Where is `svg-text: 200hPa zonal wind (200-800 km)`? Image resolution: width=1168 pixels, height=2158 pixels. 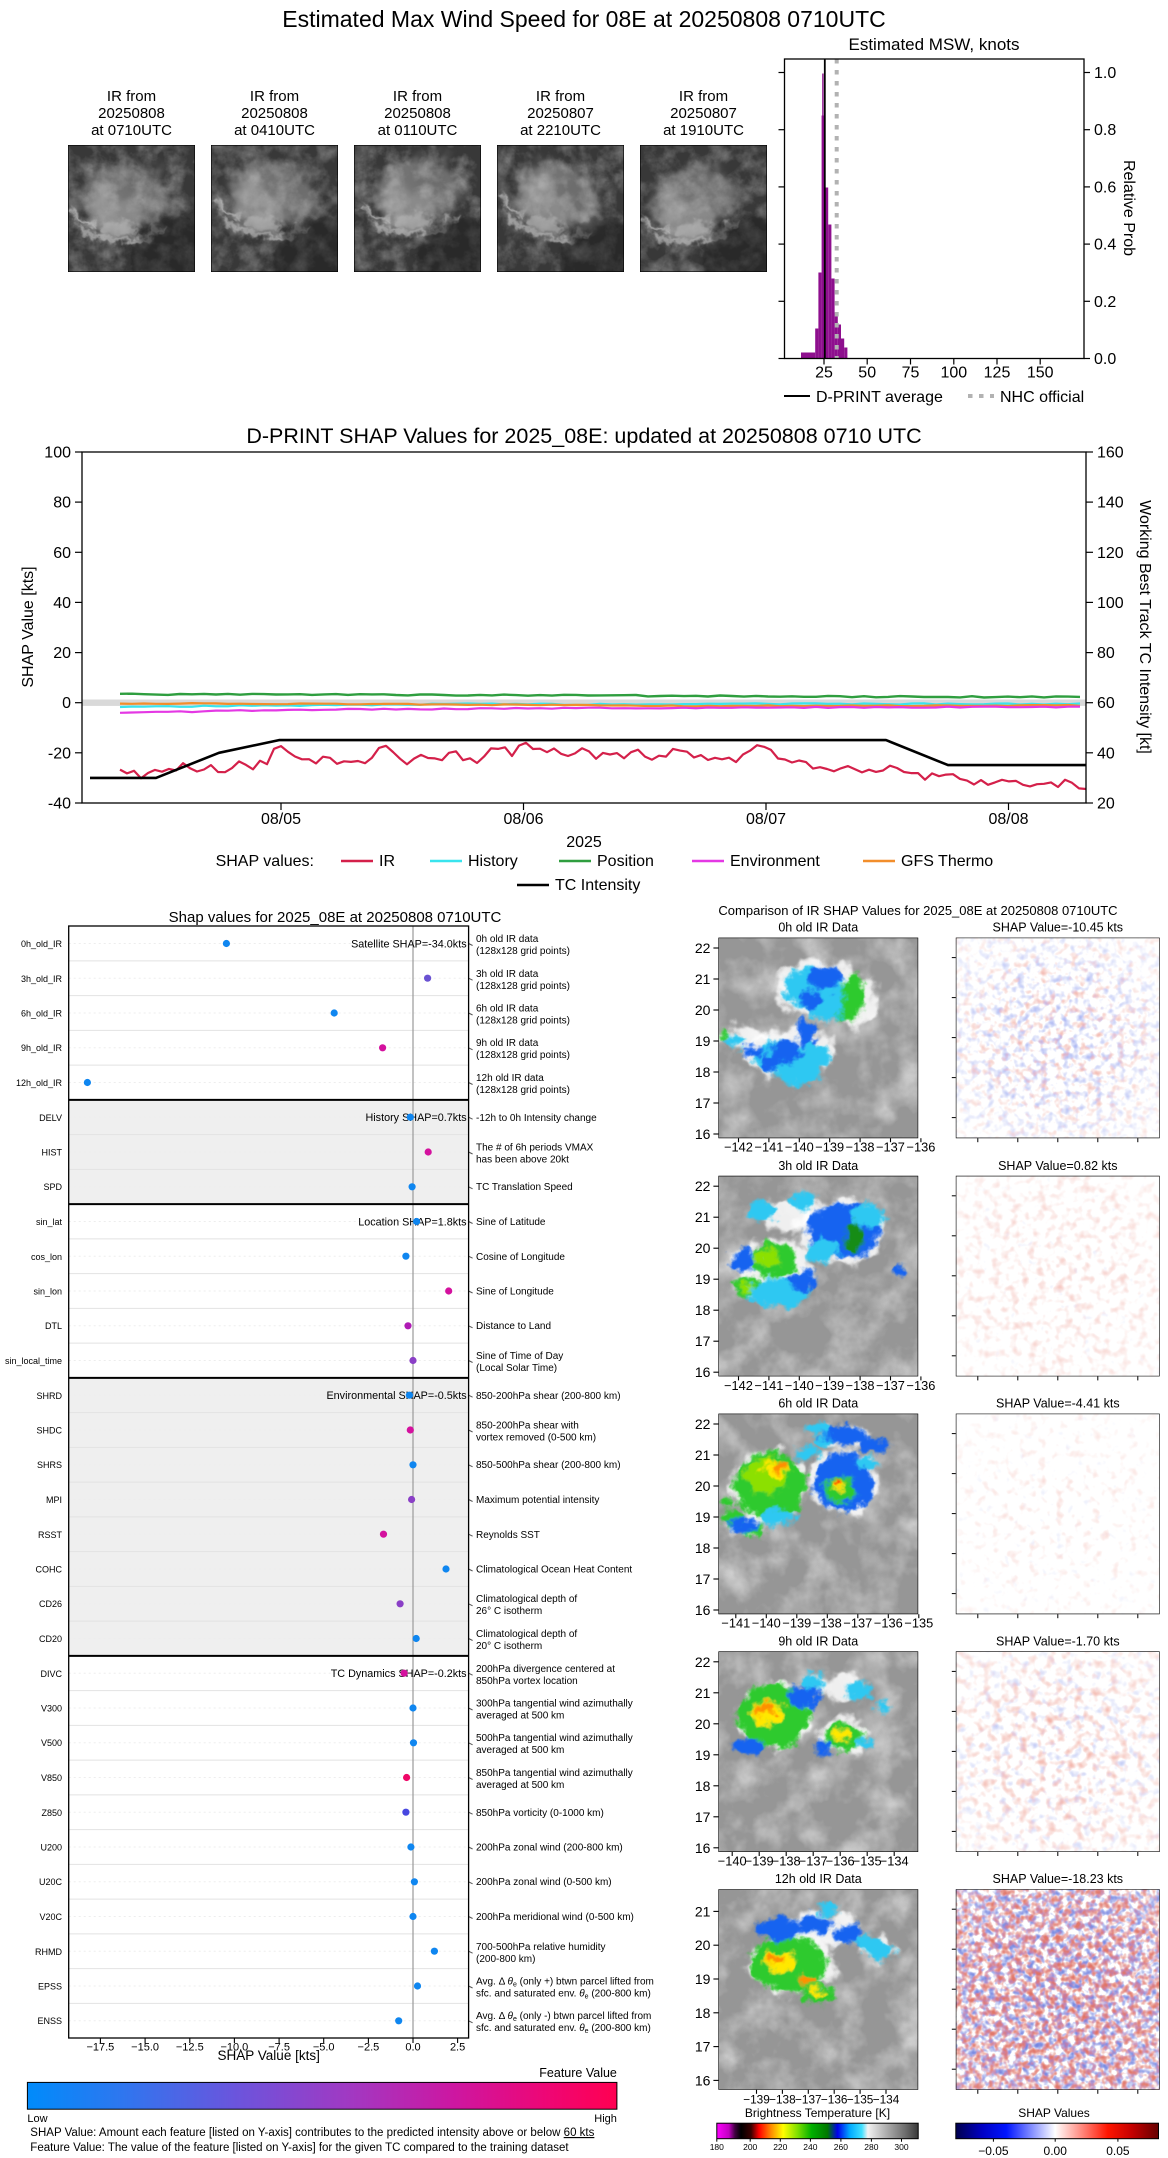 svg-text: 200hPa zonal wind (200-800 km) is located at coordinates (549, 1848).